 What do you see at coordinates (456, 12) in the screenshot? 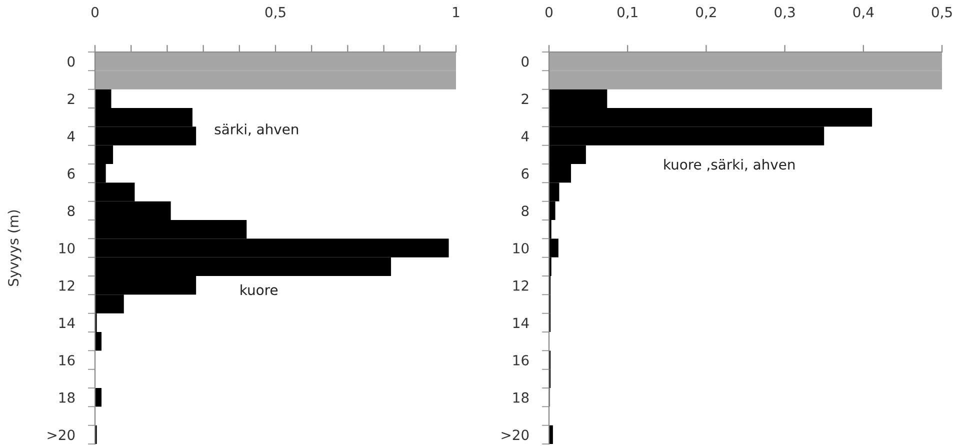
I see `x-tick-label: 1` at bounding box center [456, 12].